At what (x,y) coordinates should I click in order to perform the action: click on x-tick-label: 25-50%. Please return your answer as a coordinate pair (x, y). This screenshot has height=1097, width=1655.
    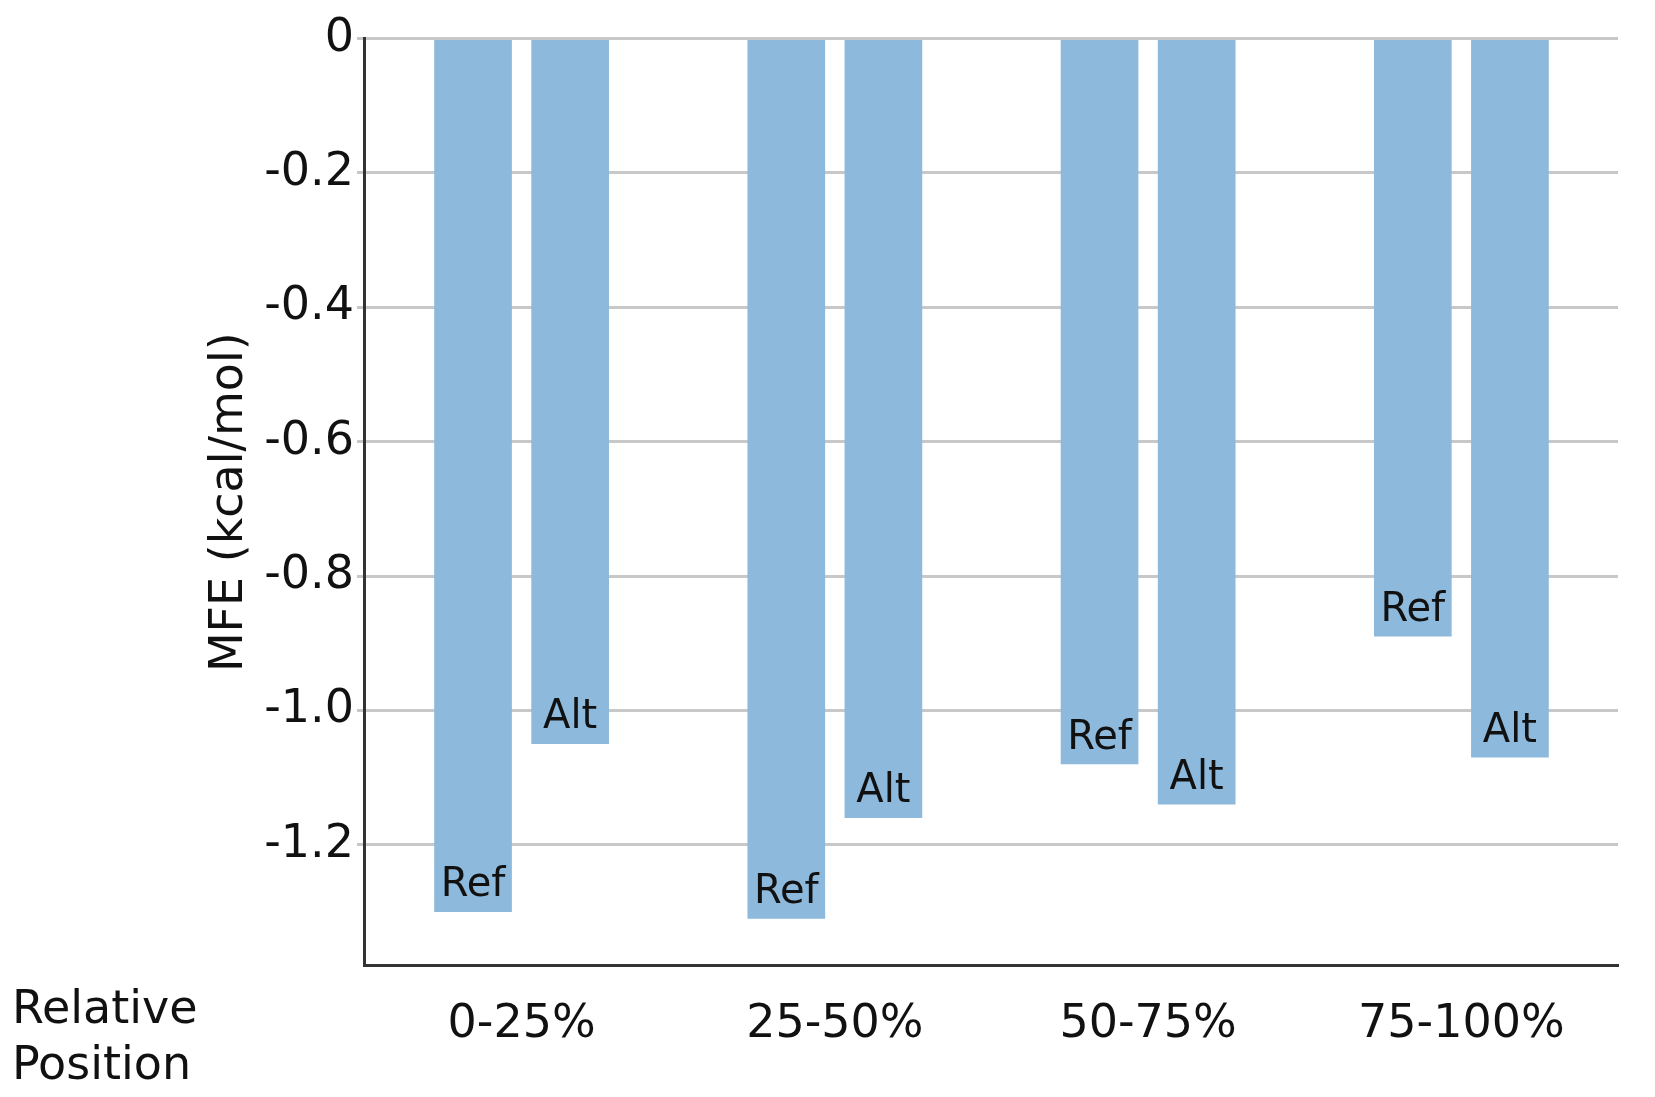
    Looking at the image, I should click on (835, 1021).